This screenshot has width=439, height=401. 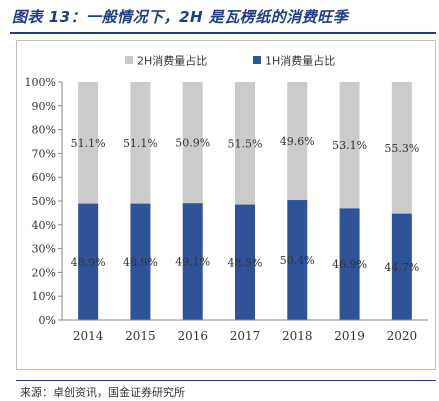 What do you see at coordinates (349, 336) in the screenshot?
I see `x-tick-label: 2019` at bounding box center [349, 336].